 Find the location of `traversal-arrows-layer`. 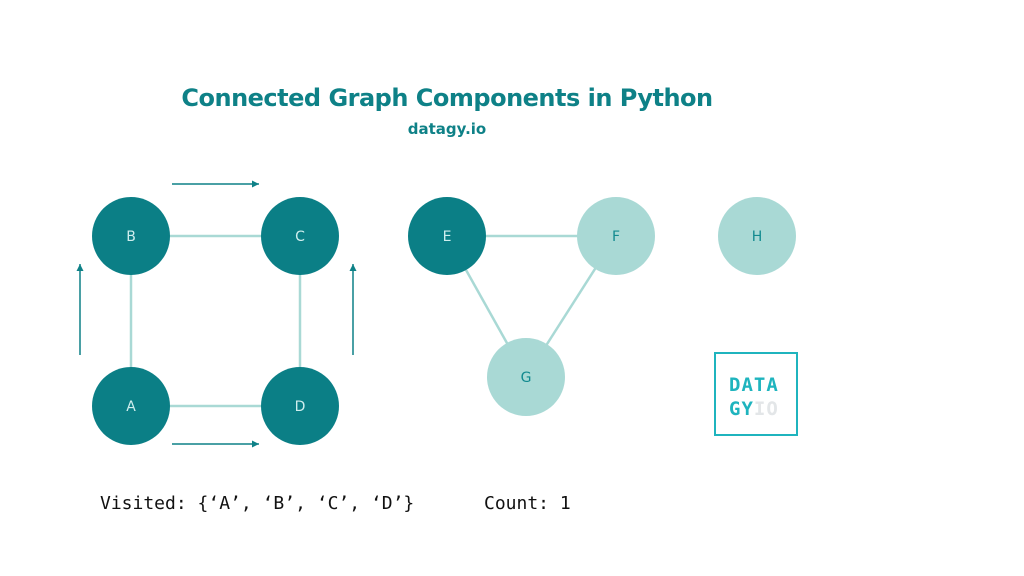

traversal-arrows-layer is located at coordinates (216, 314).